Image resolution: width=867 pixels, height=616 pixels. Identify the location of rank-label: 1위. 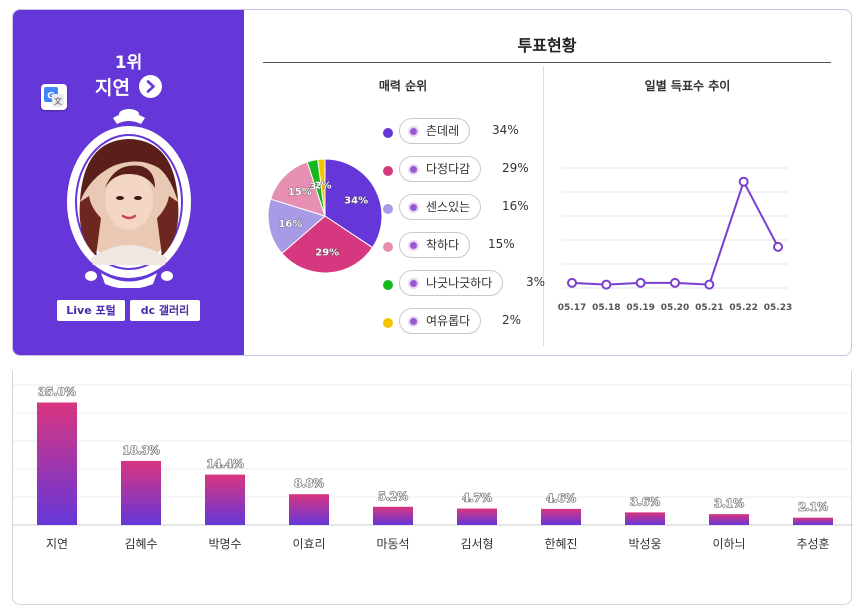
(128, 63).